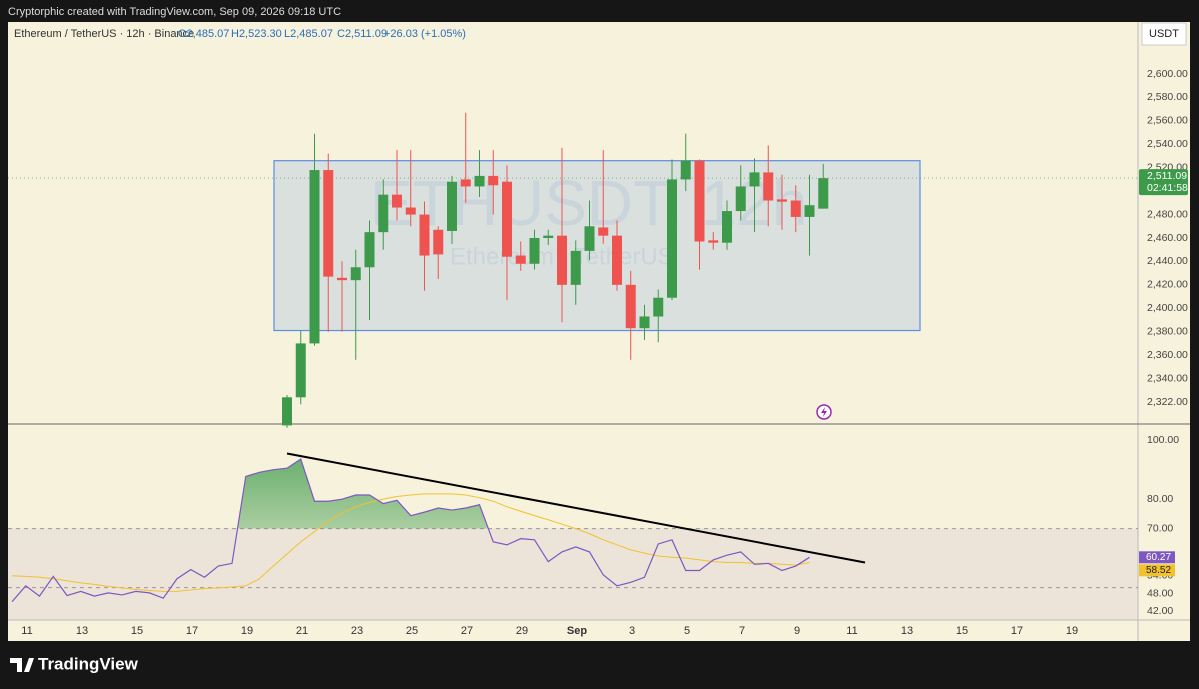 The height and width of the screenshot is (689, 1199). What do you see at coordinates (467, 631) in the screenshot?
I see `x-tick-label: 27` at bounding box center [467, 631].